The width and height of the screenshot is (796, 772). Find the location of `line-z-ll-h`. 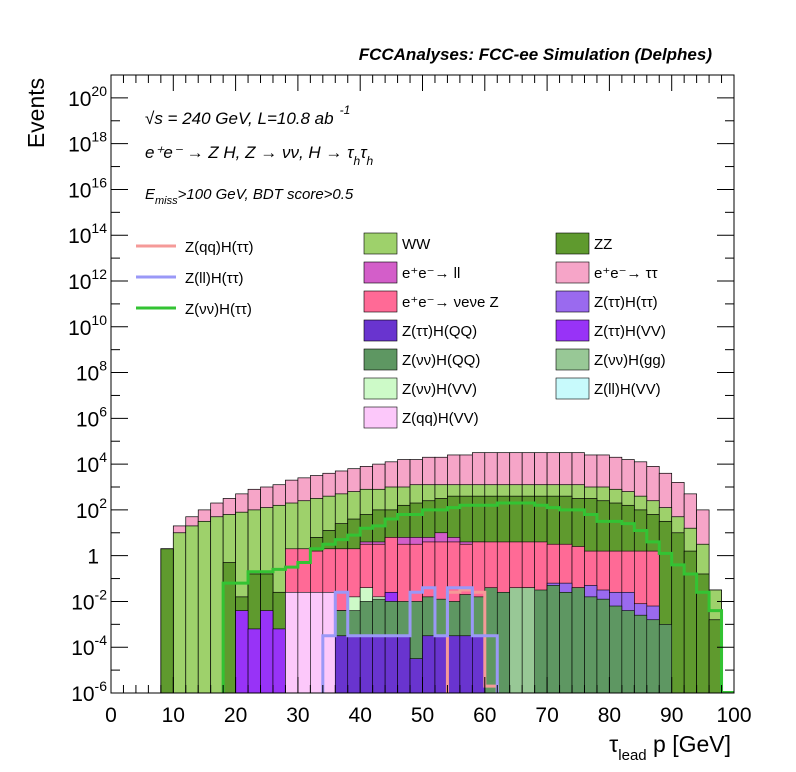

line-z-ll-h is located at coordinates (410, 639).